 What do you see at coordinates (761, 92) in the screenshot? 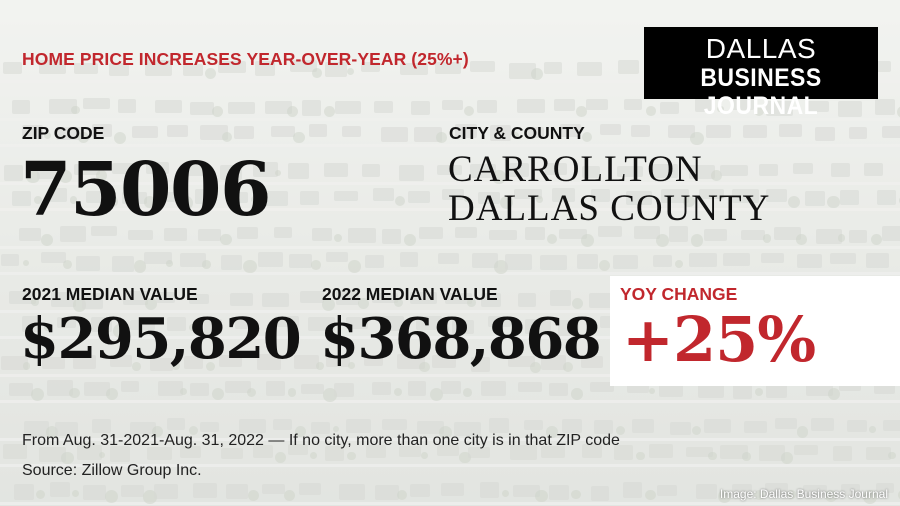
I see `logo-line-2: BUSINESS JOURNAL` at bounding box center [761, 92].